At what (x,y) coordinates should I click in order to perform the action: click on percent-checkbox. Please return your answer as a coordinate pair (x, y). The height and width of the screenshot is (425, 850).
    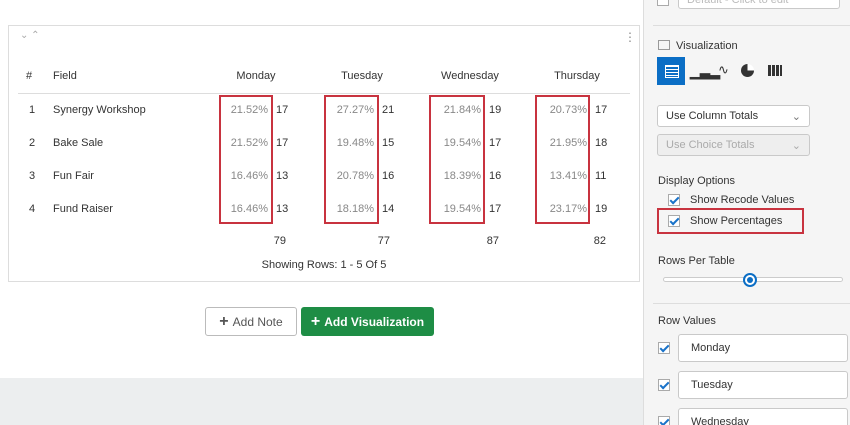
    Looking at the image, I should click on (674, 221).